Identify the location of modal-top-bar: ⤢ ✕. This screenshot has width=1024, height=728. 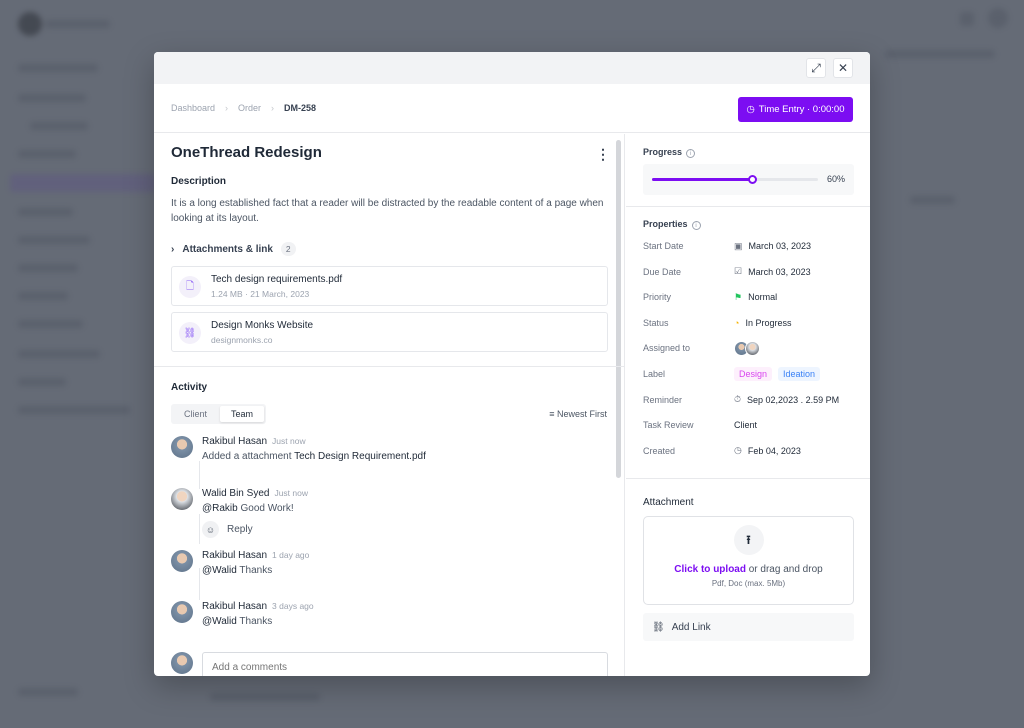
(512, 68).